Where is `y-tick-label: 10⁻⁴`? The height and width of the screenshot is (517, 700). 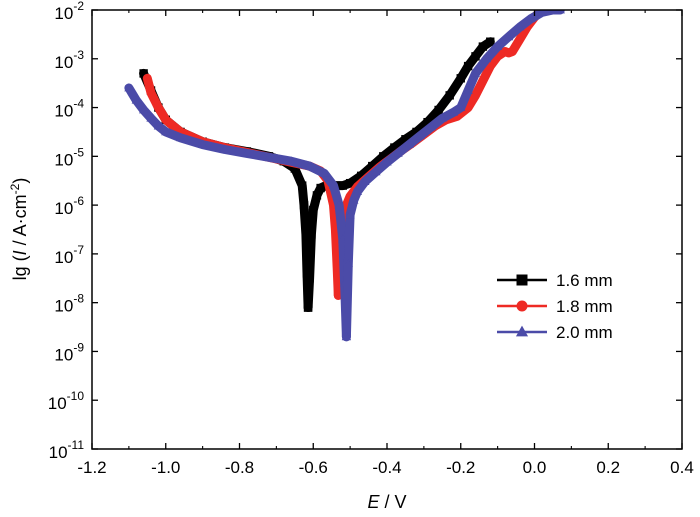 y-tick-label: 10⁻⁴ is located at coordinates (69, 109).